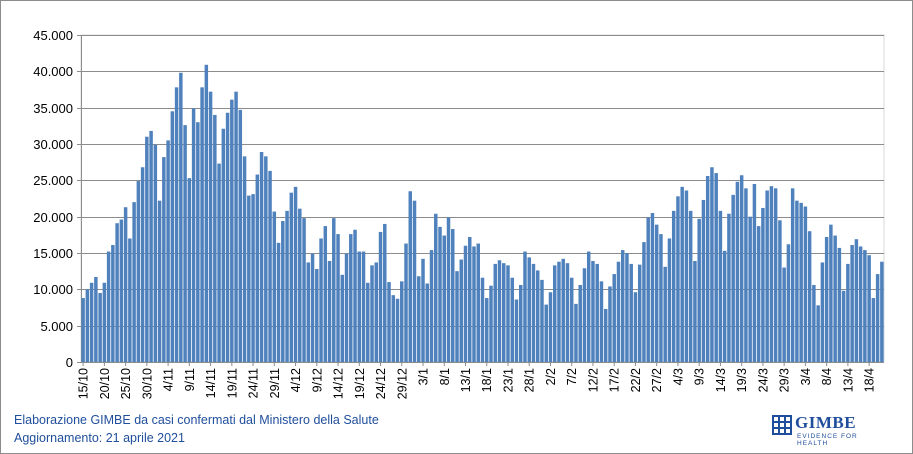  Describe the element at coordinates (296, 380) in the screenshot. I see `x-tick-label: 4/12` at that location.